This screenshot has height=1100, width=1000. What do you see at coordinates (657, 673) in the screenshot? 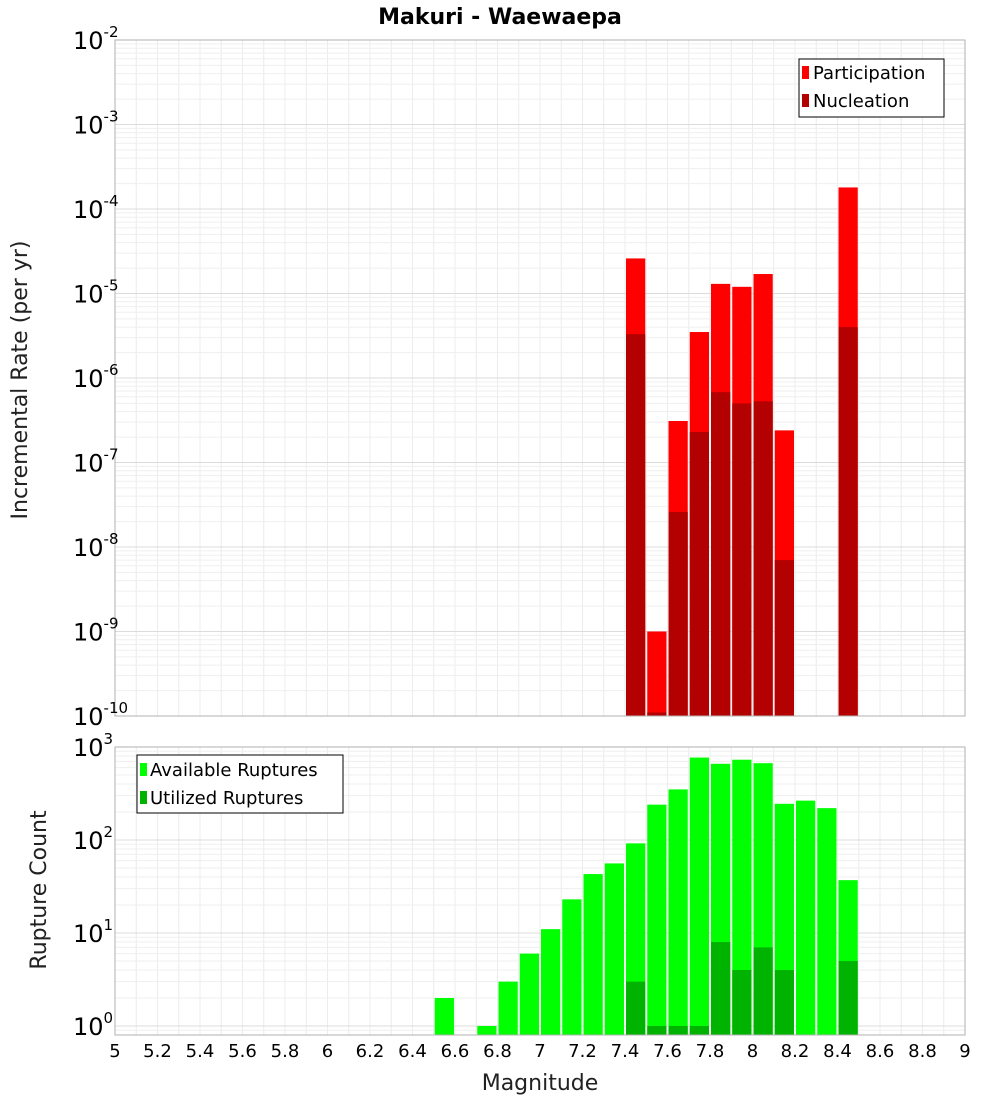
I see `bar-participation` at bounding box center [657, 673].